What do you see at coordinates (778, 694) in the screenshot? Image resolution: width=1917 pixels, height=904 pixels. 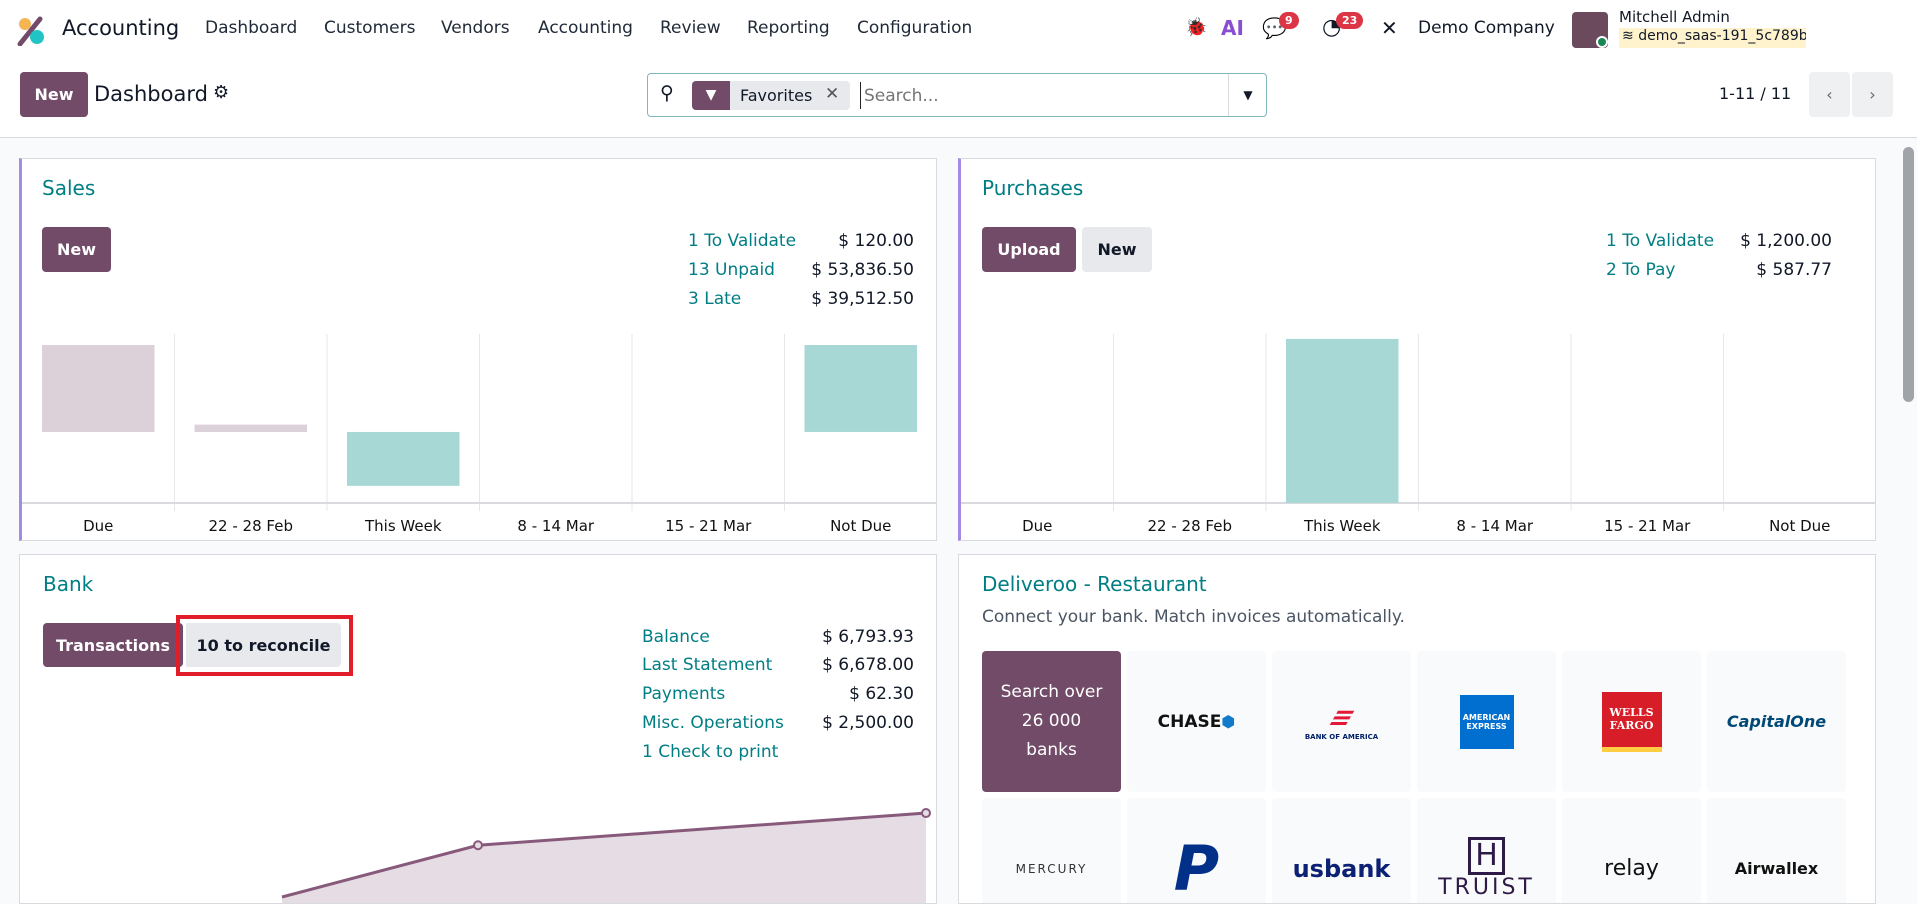 I see `bank-stat: Payments $ 62.30` at bounding box center [778, 694].